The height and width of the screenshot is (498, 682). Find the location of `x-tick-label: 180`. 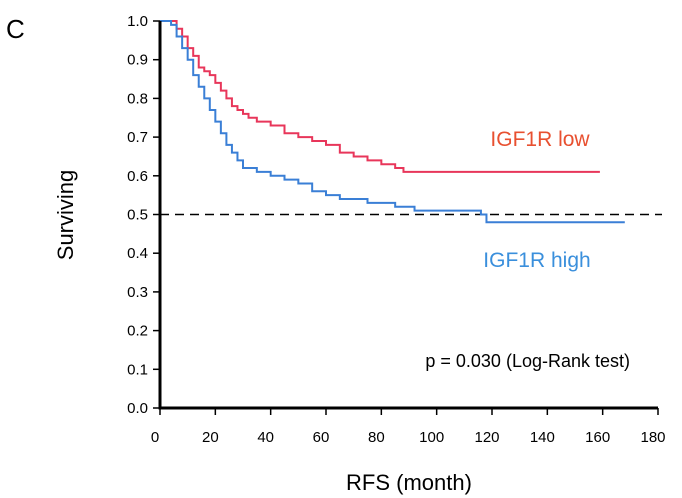

x-tick-label: 180 is located at coordinates (652, 437).